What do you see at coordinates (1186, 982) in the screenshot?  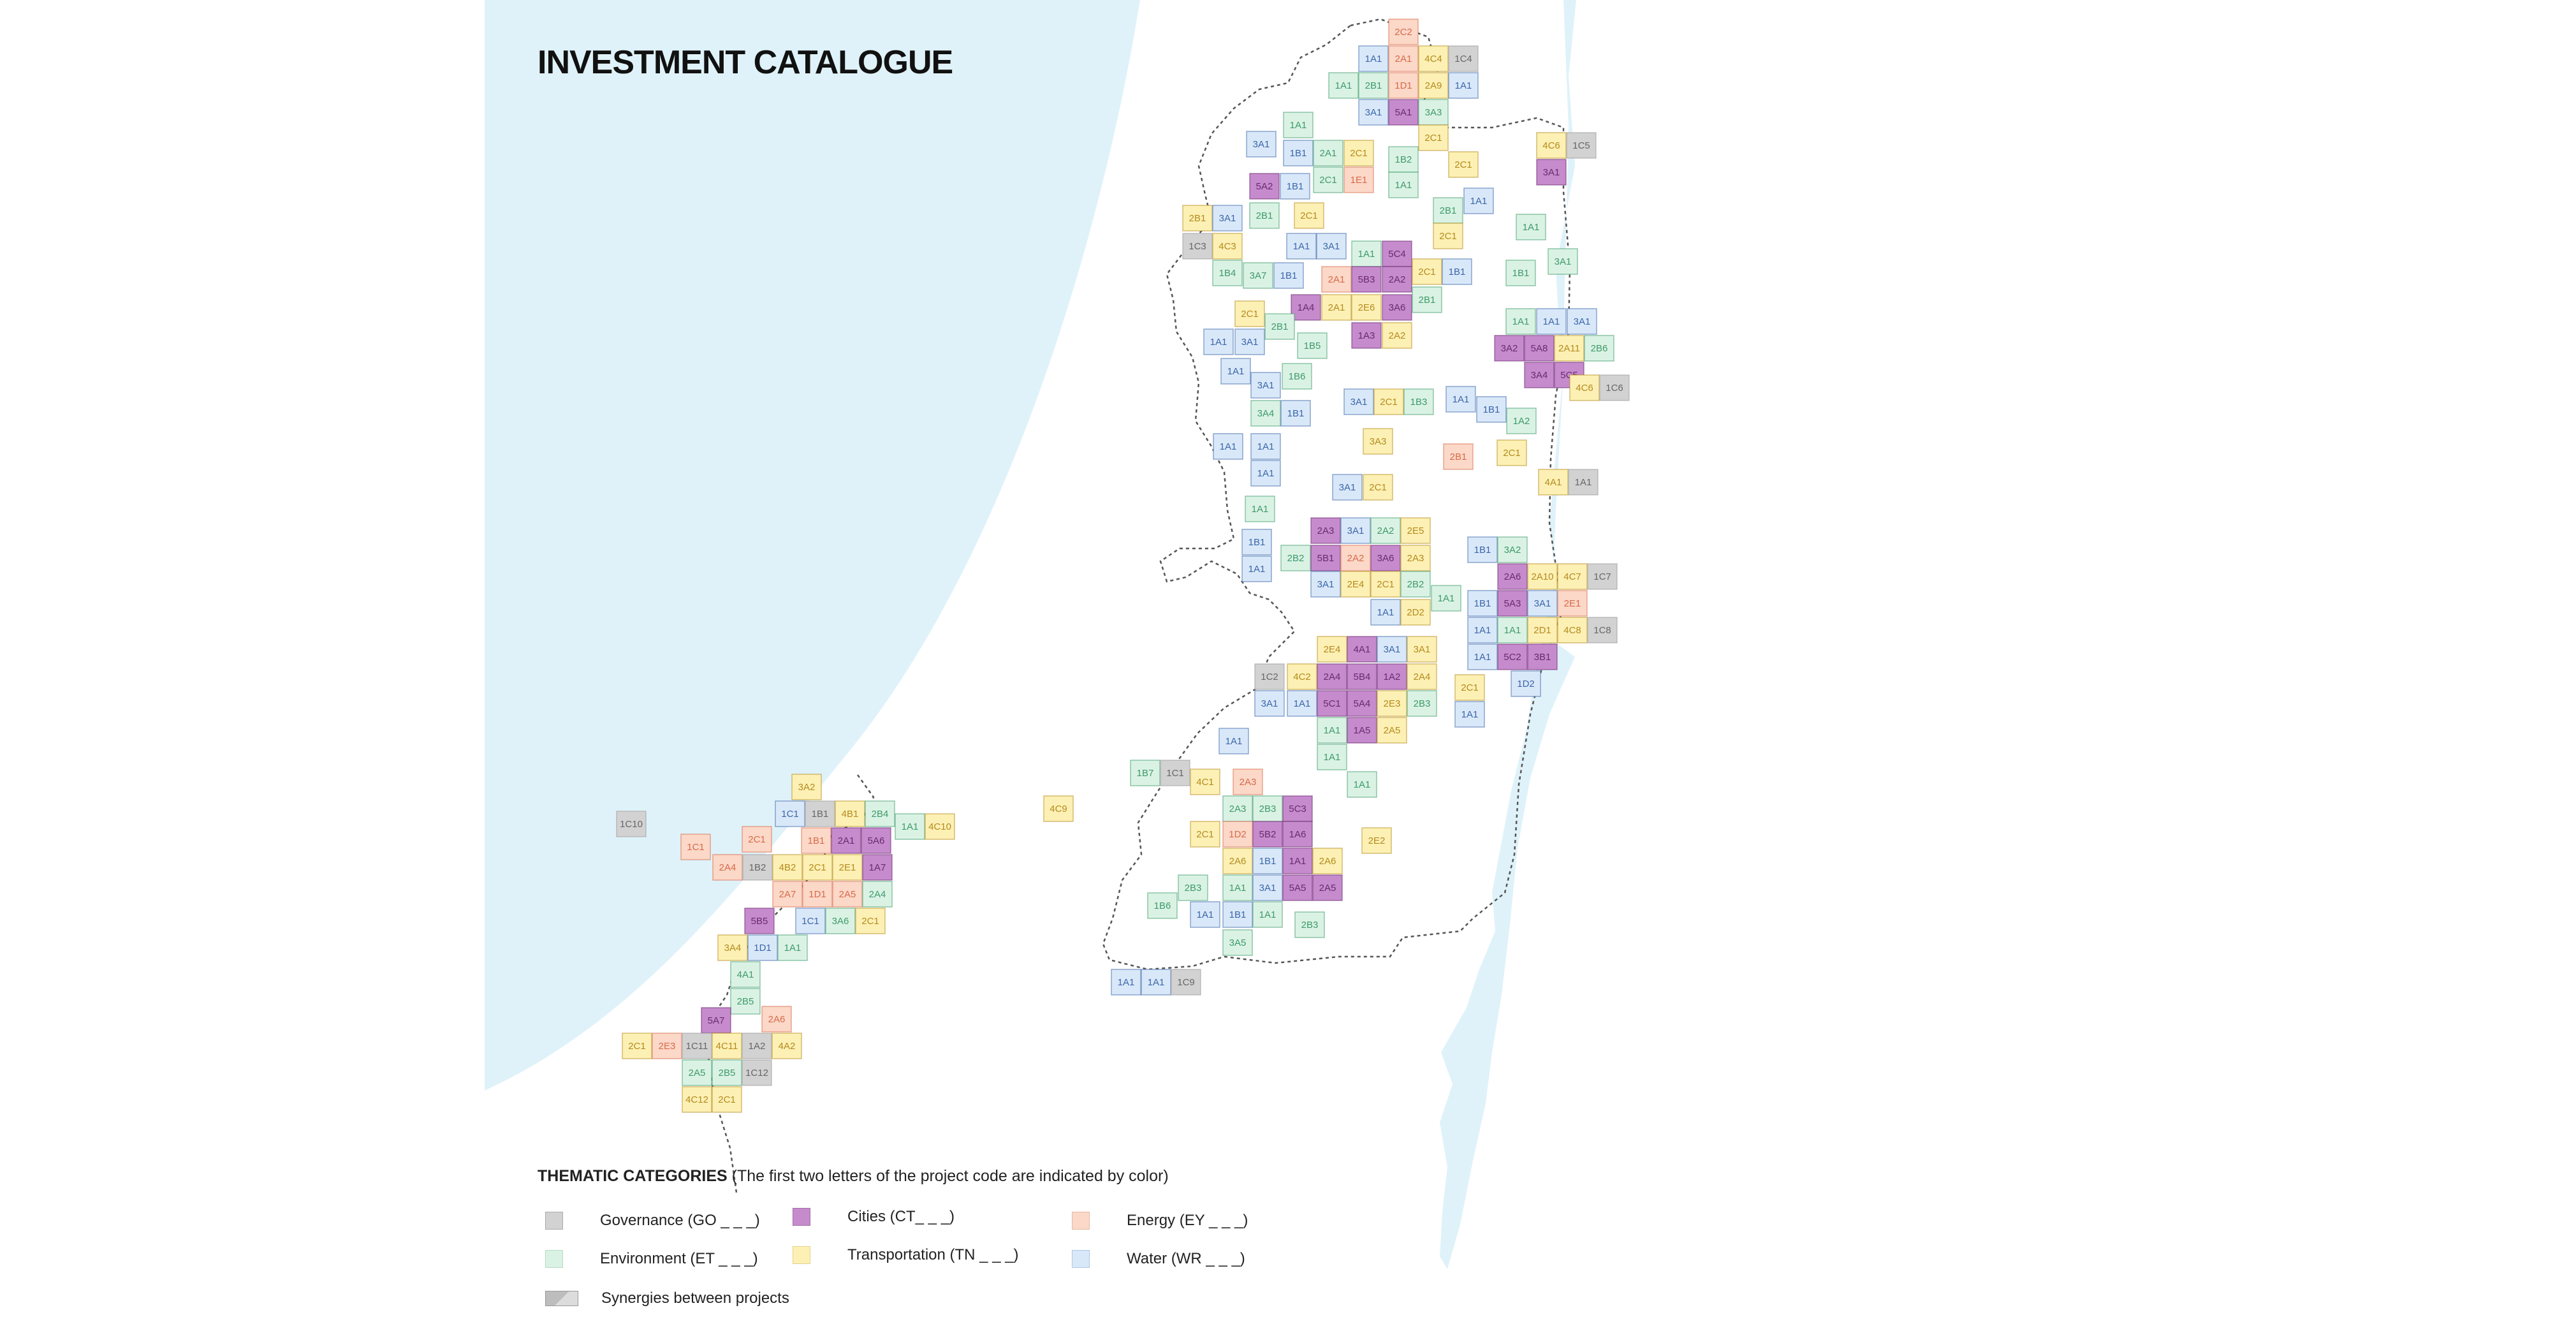 I see `project-code: 1C9` at bounding box center [1186, 982].